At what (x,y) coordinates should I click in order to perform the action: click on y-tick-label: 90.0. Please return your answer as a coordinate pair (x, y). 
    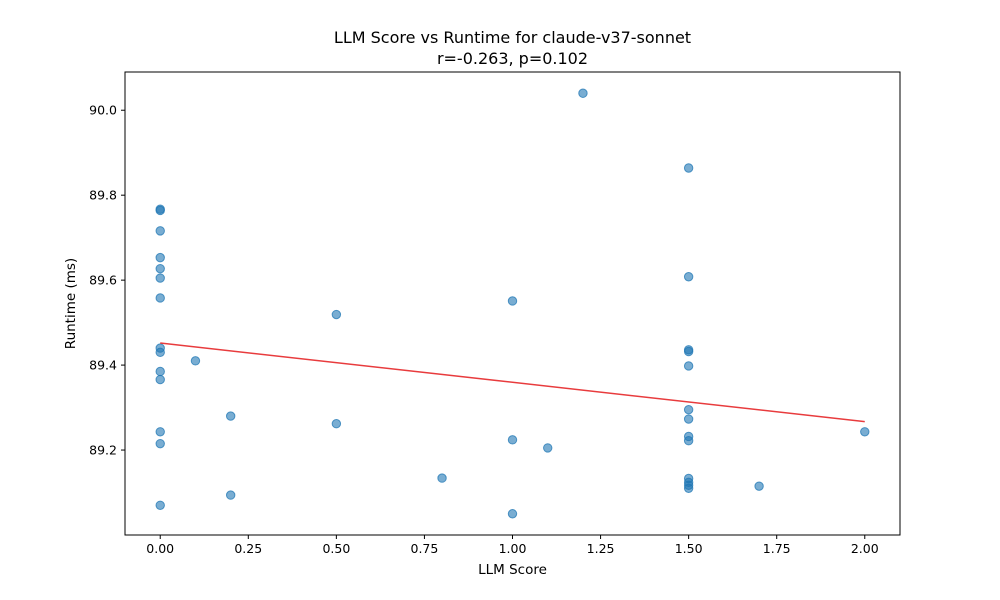
    Looking at the image, I should click on (103, 110).